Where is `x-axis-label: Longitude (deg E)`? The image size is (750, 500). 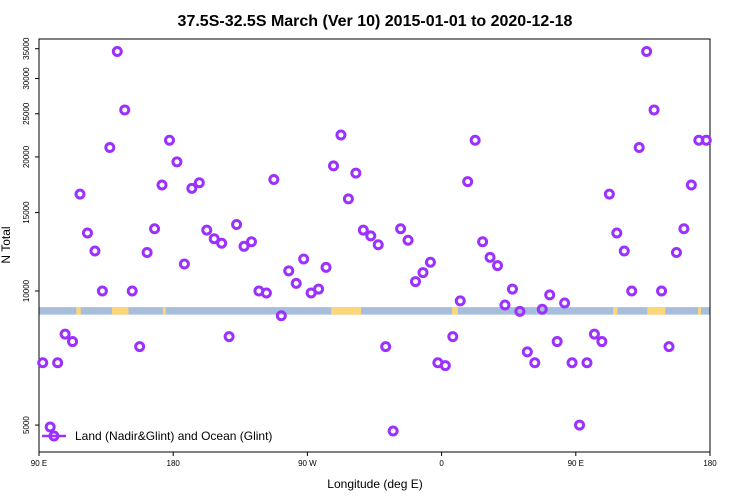
x-axis-label: Longitude (deg E) is located at coordinates (374, 484).